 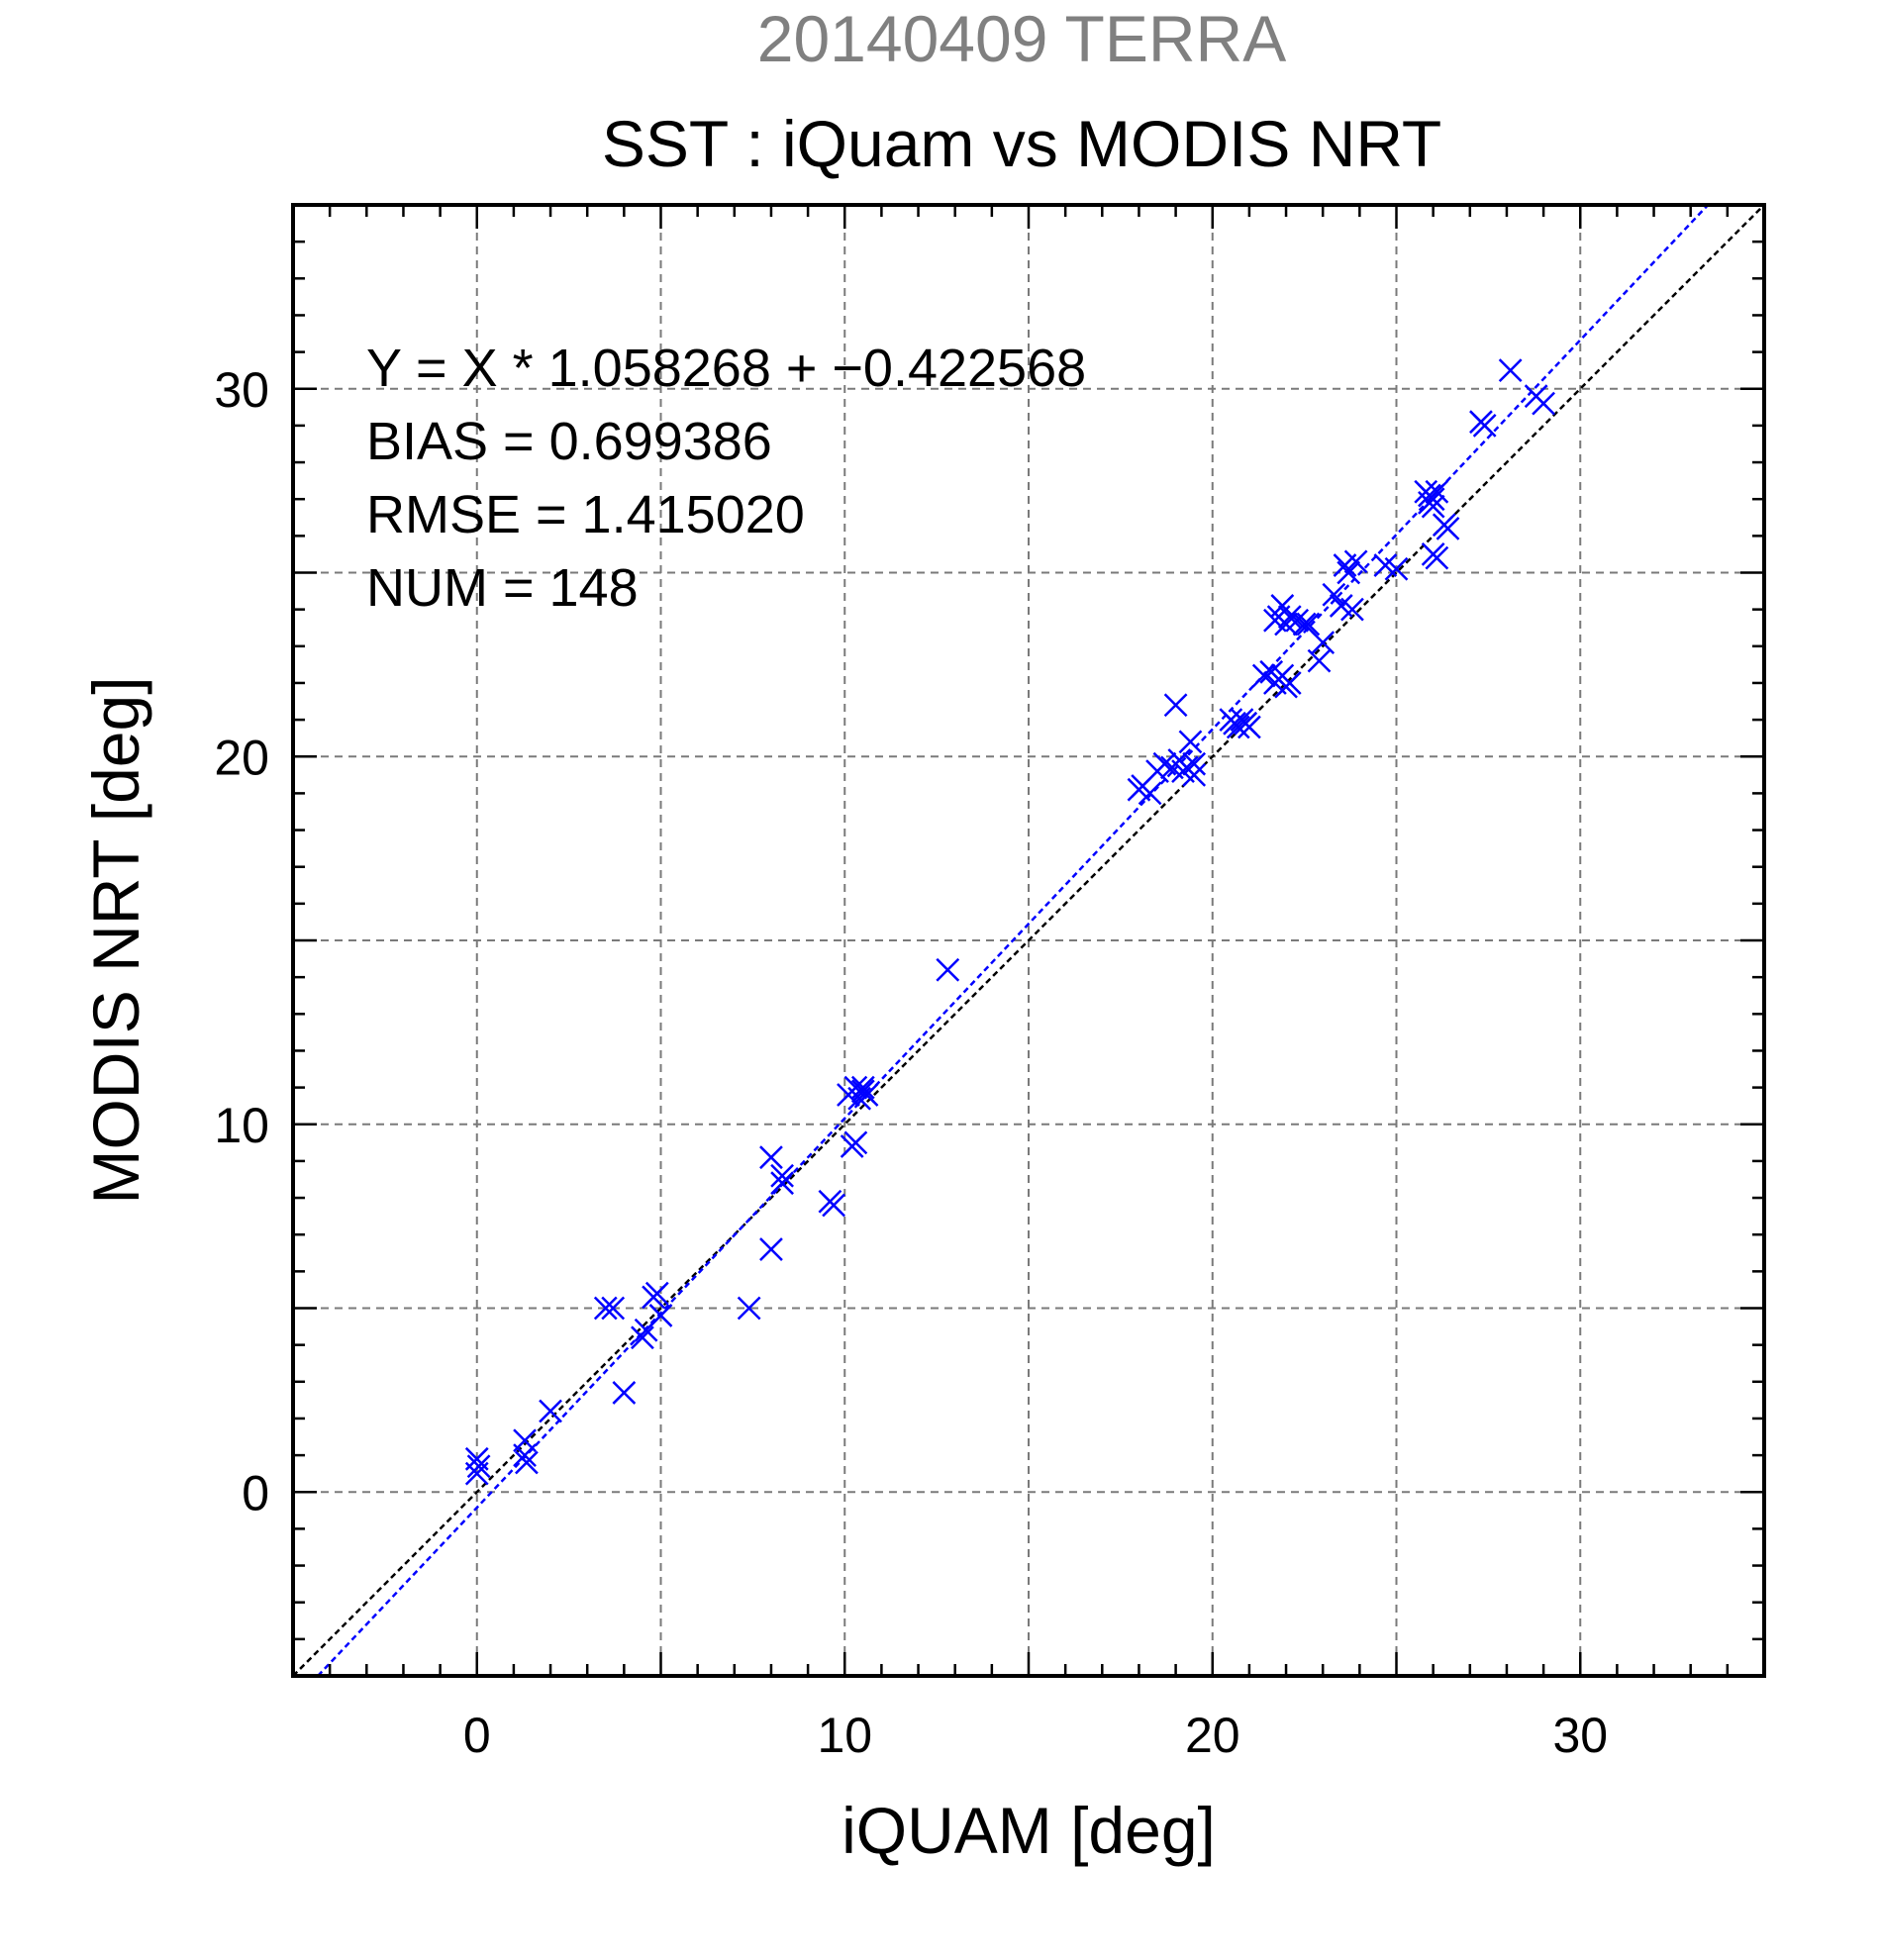 What do you see at coordinates (255, 1492) in the screenshot?
I see `y-tick-label: 0` at bounding box center [255, 1492].